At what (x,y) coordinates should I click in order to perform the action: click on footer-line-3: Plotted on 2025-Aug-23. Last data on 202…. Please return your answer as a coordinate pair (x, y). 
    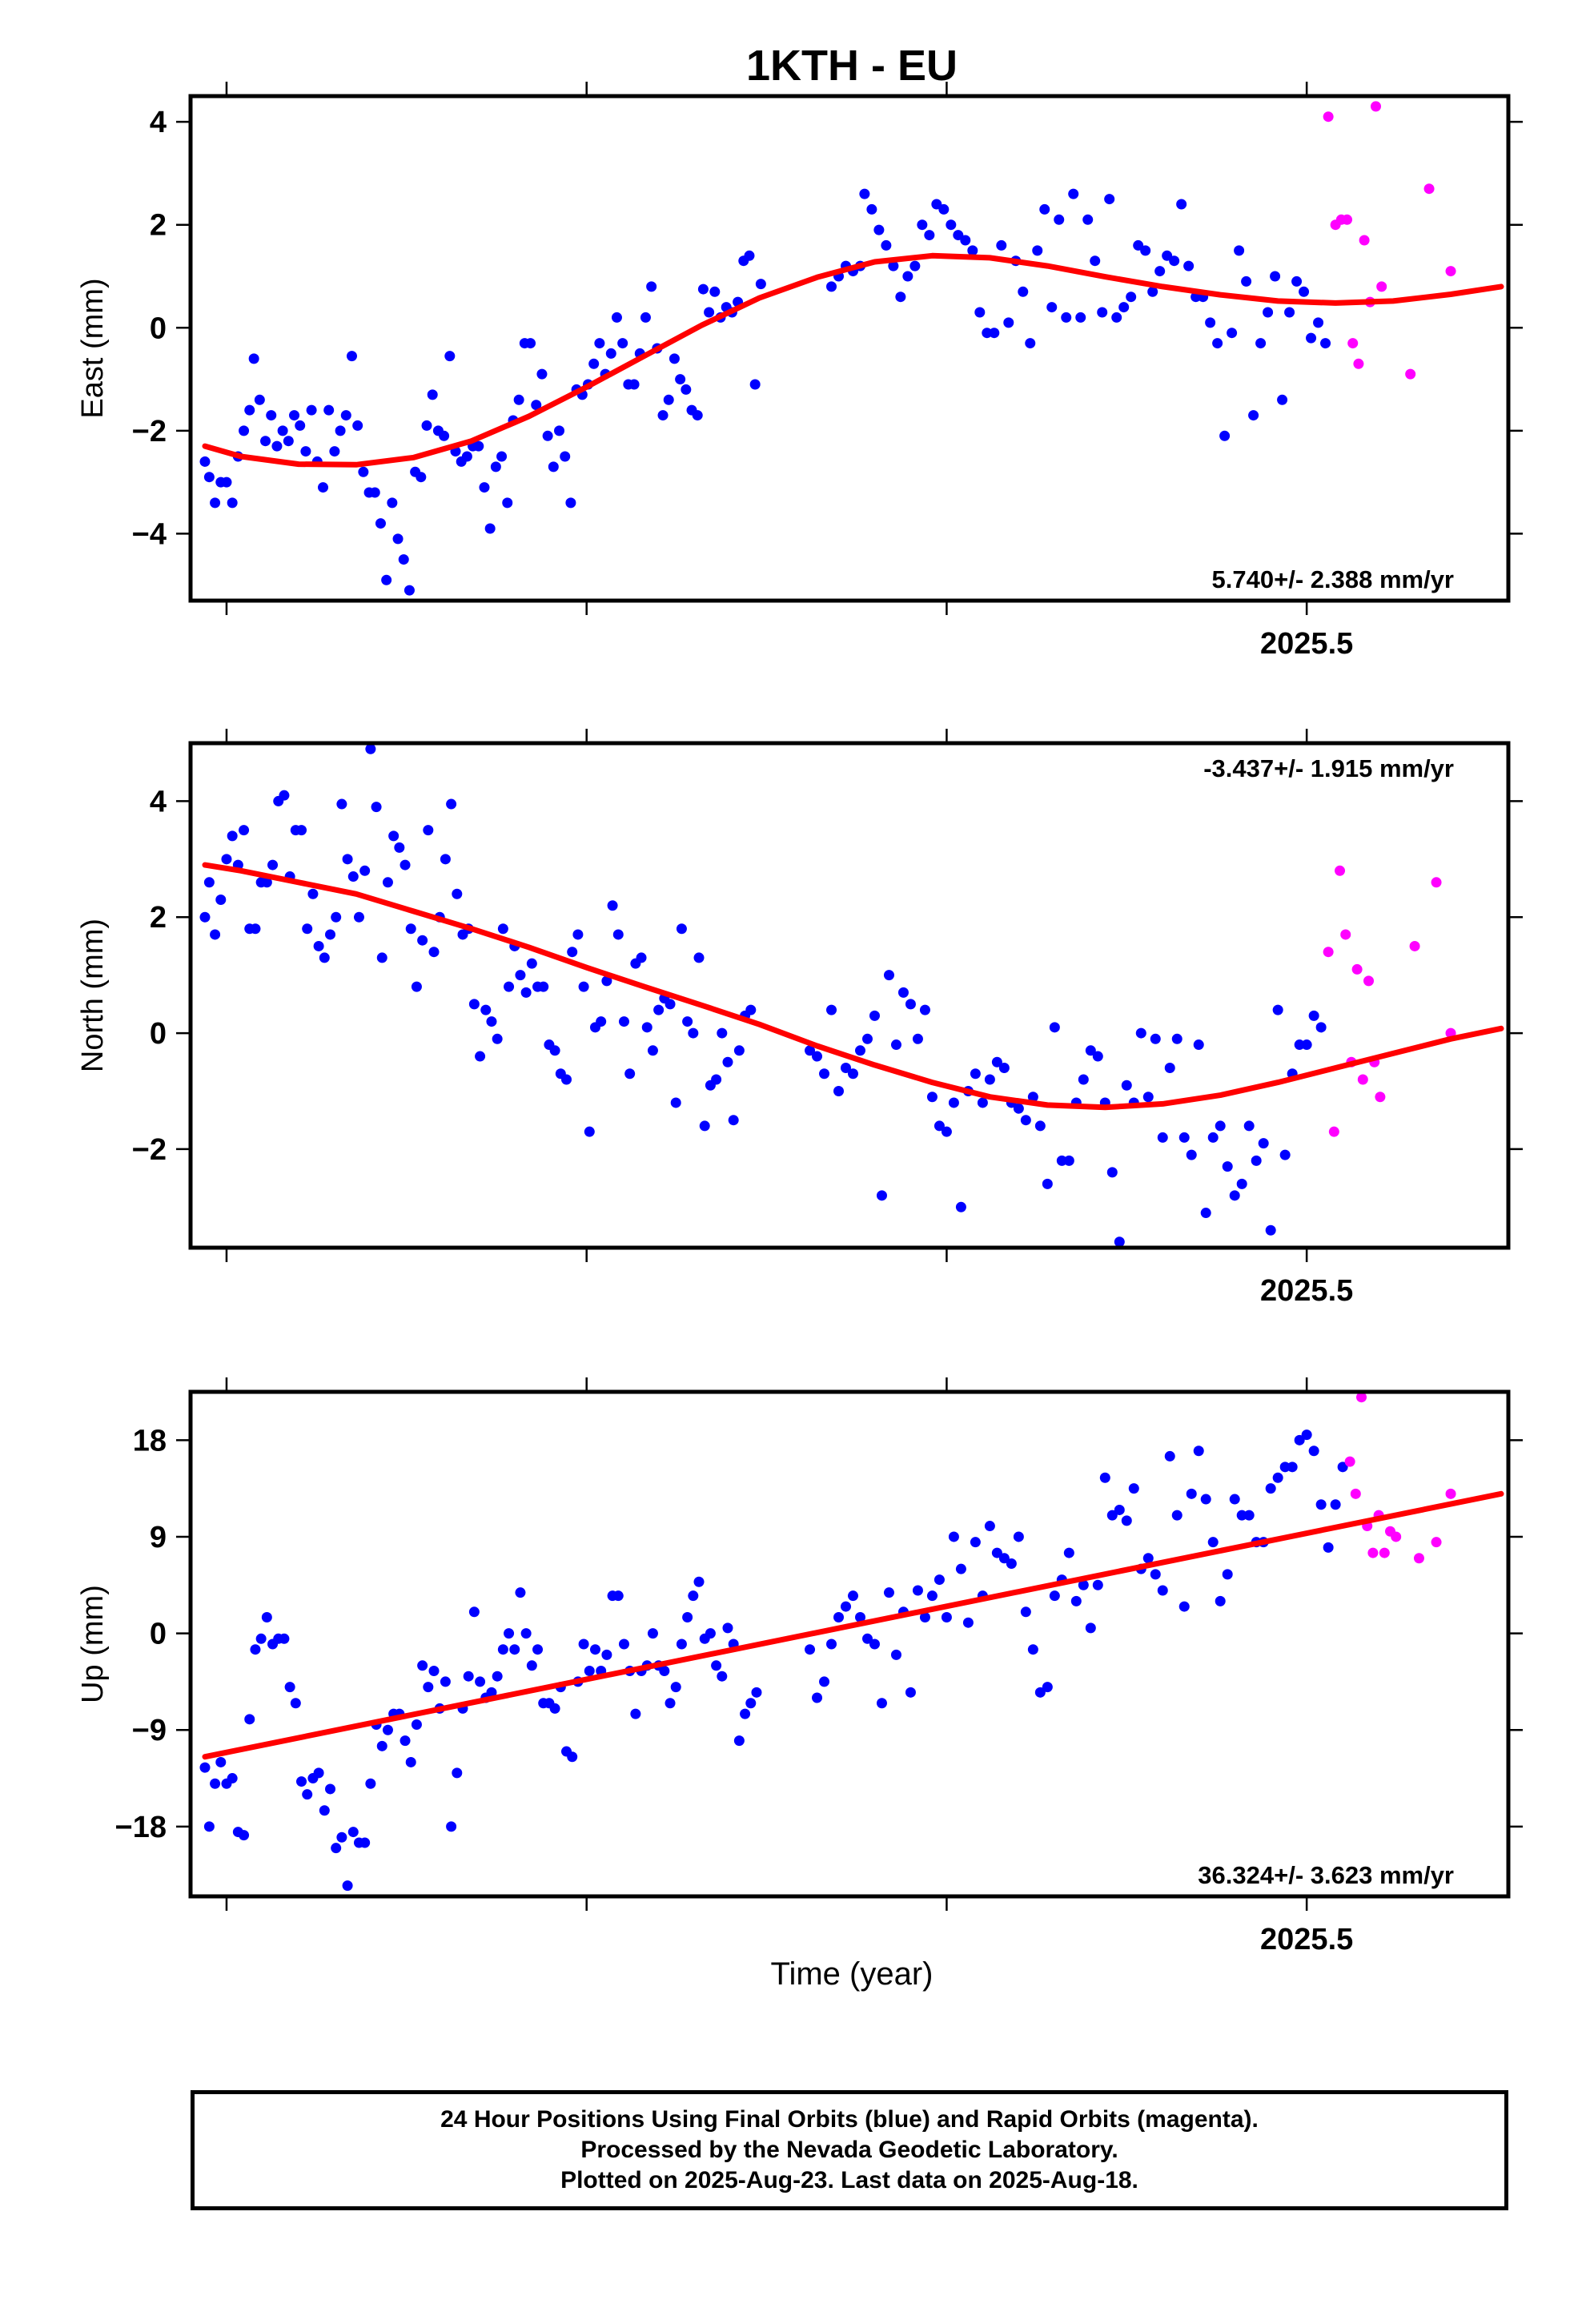
    Looking at the image, I should click on (849, 2180).